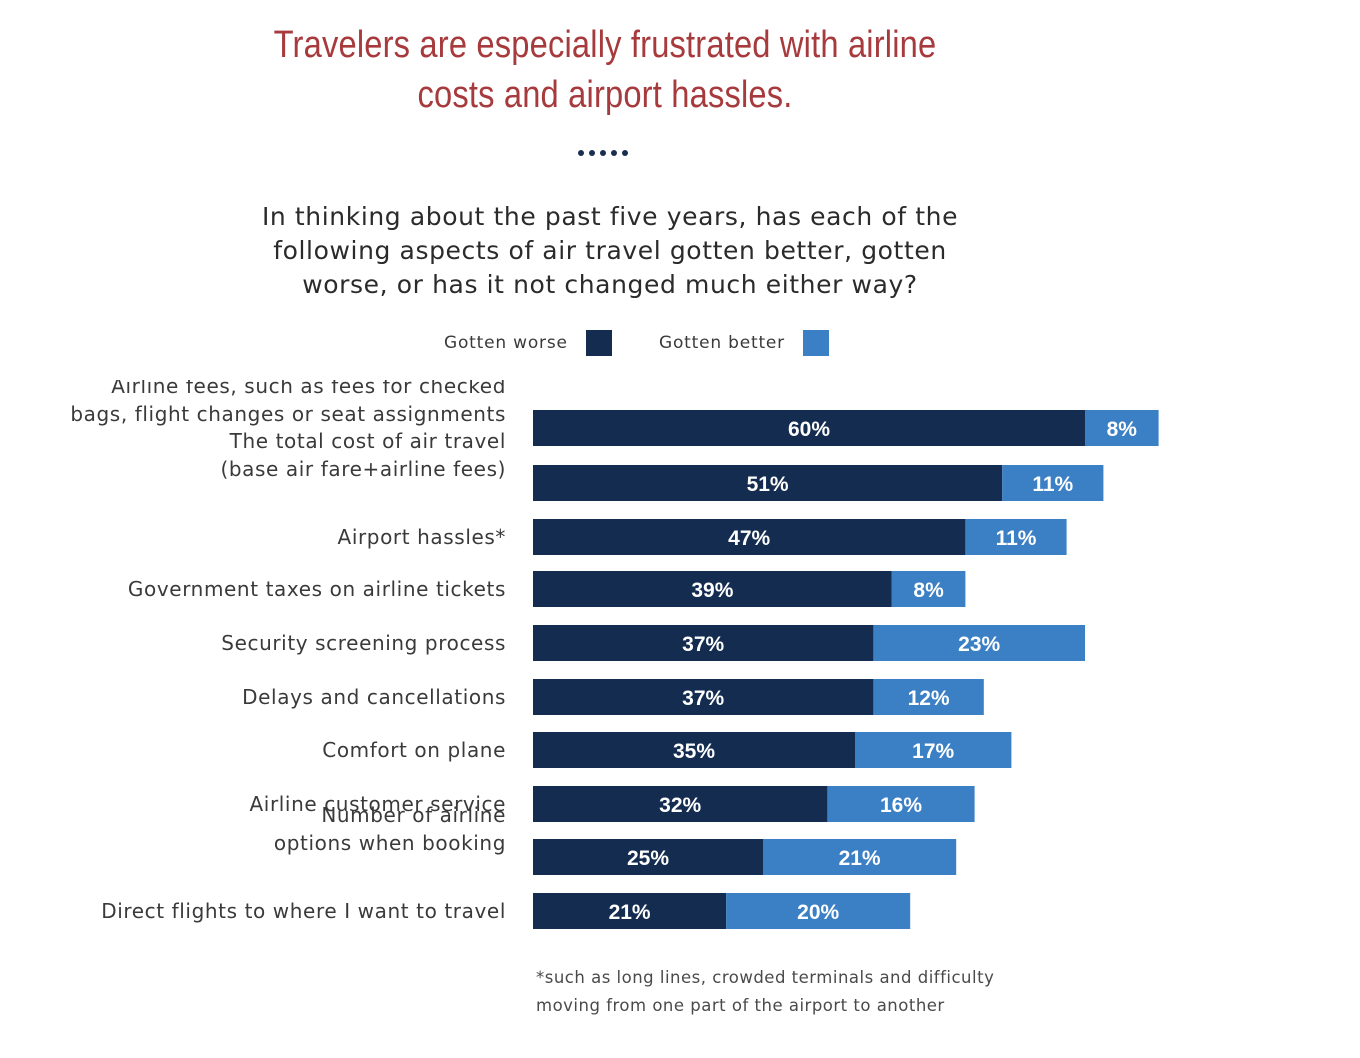  I want to click on divider-dots, so click(608, 155).